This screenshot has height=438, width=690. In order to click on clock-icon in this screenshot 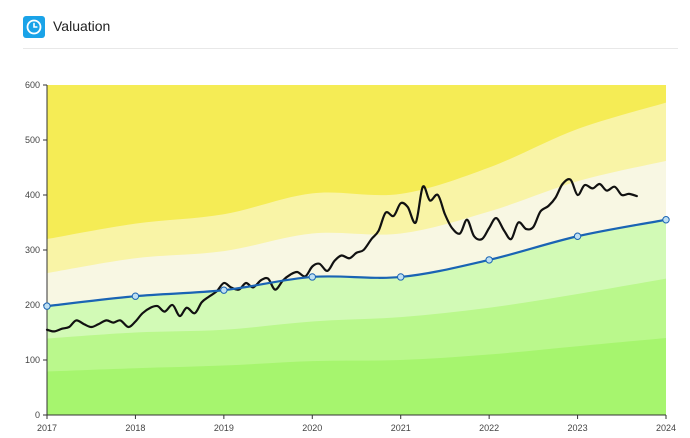, I will do `click(34, 27)`.